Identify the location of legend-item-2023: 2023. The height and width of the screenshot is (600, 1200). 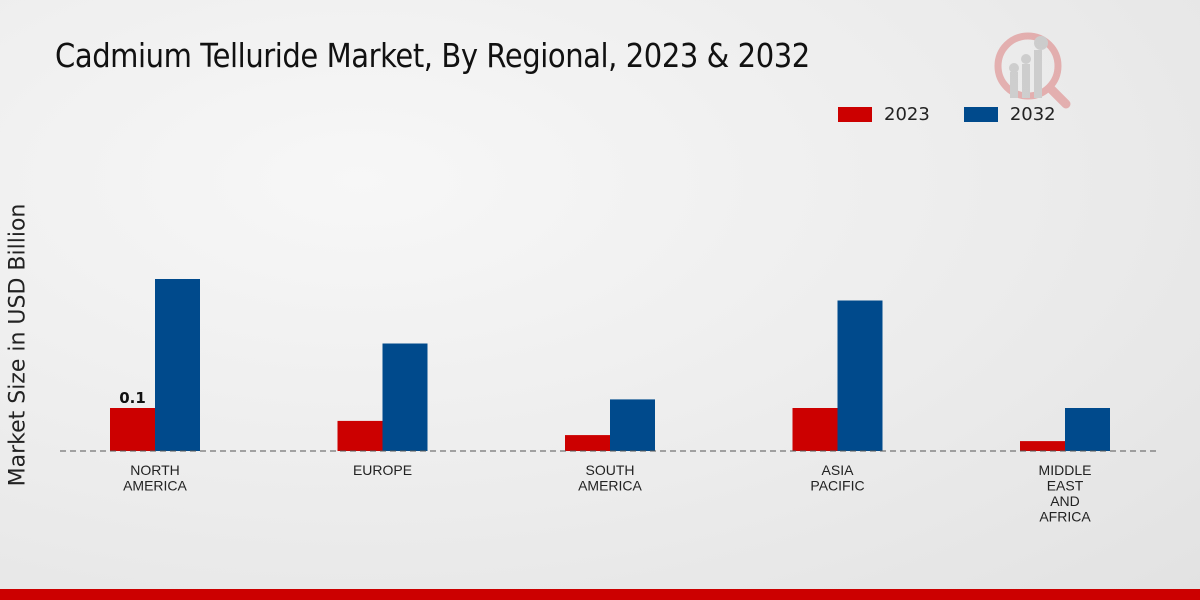
(884, 114).